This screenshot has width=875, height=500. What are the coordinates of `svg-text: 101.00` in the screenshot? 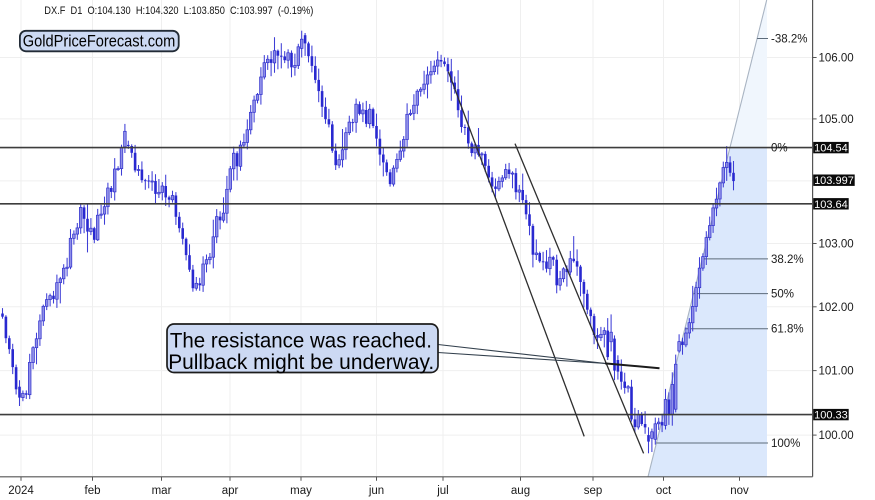 It's located at (836, 372).